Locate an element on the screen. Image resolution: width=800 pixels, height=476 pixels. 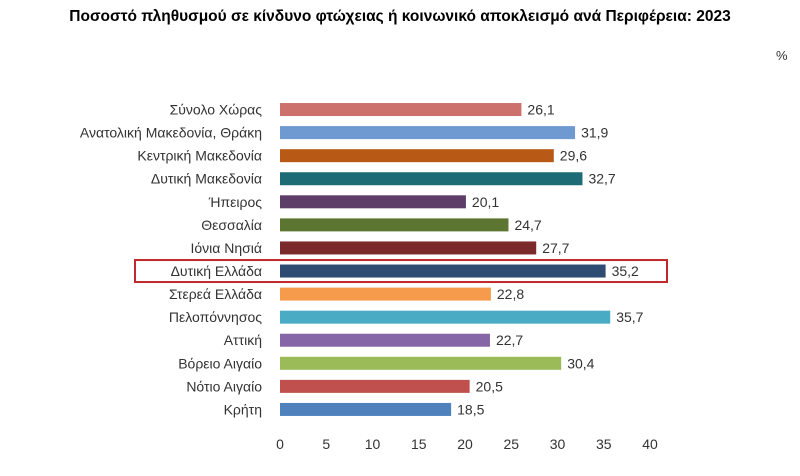
x-tick-label: 40 is located at coordinates (650, 444).